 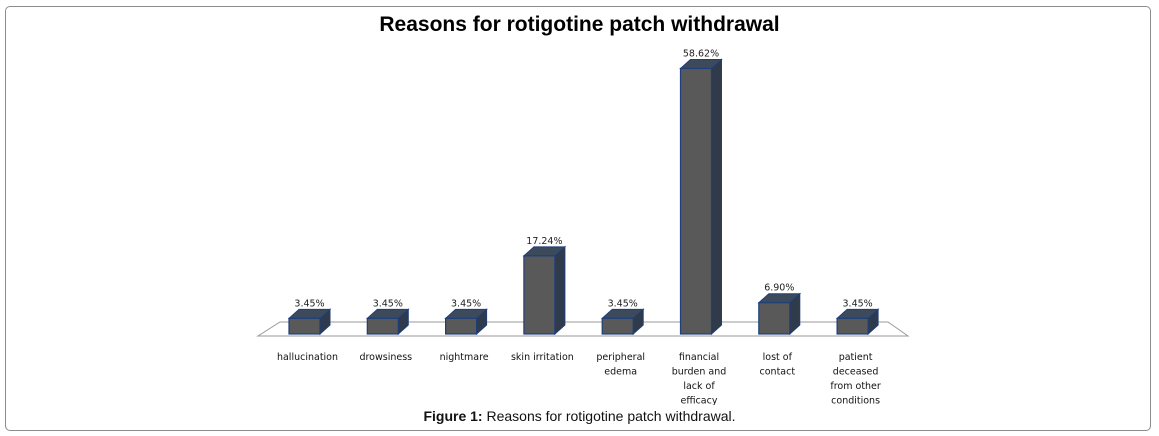 I want to click on caption-text: Reasons for rotigotine patch withdrawal., so click(x=609, y=416).